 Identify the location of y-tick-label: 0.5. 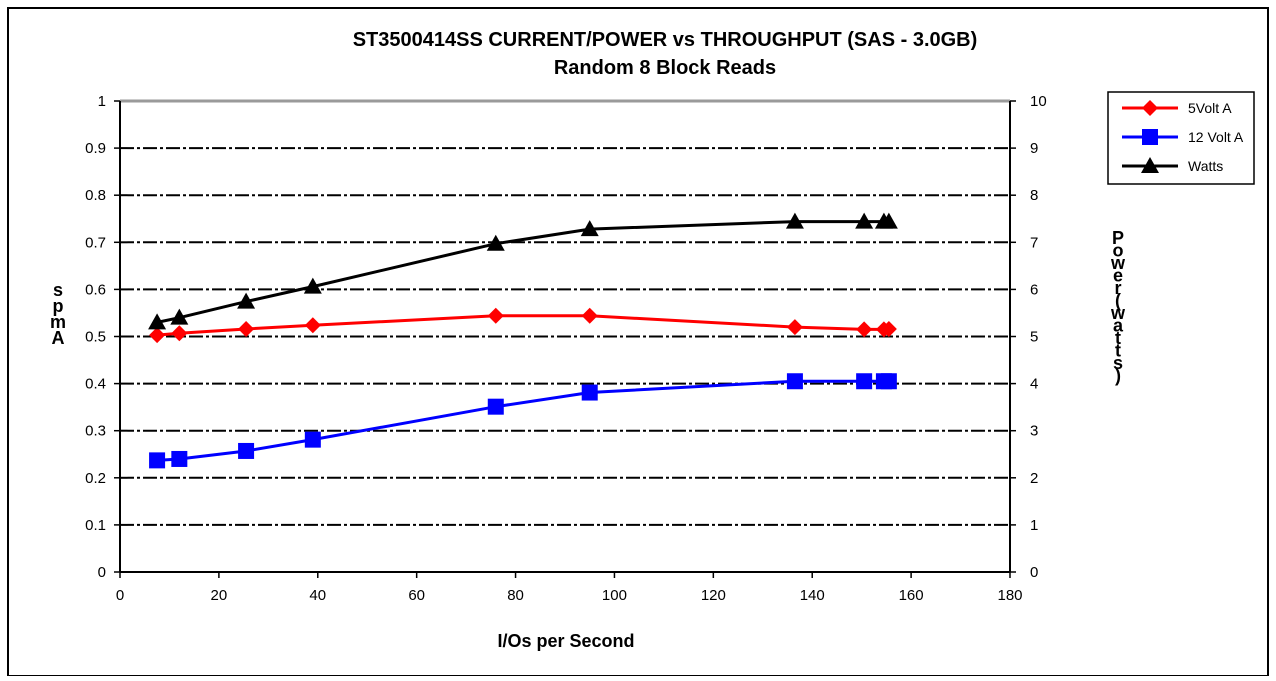
(95, 337).